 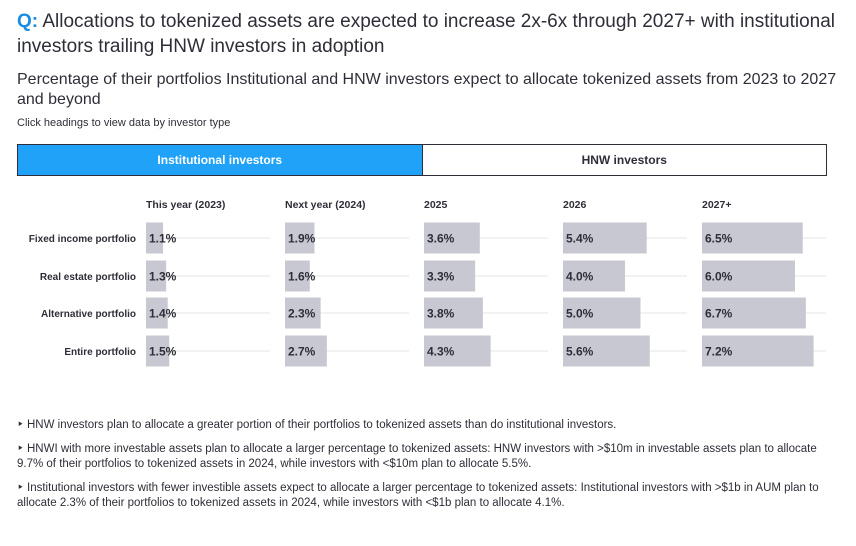 What do you see at coordinates (185, 205) in the screenshot?
I see `column-header: This year (2023)` at bounding box center [185, 205].